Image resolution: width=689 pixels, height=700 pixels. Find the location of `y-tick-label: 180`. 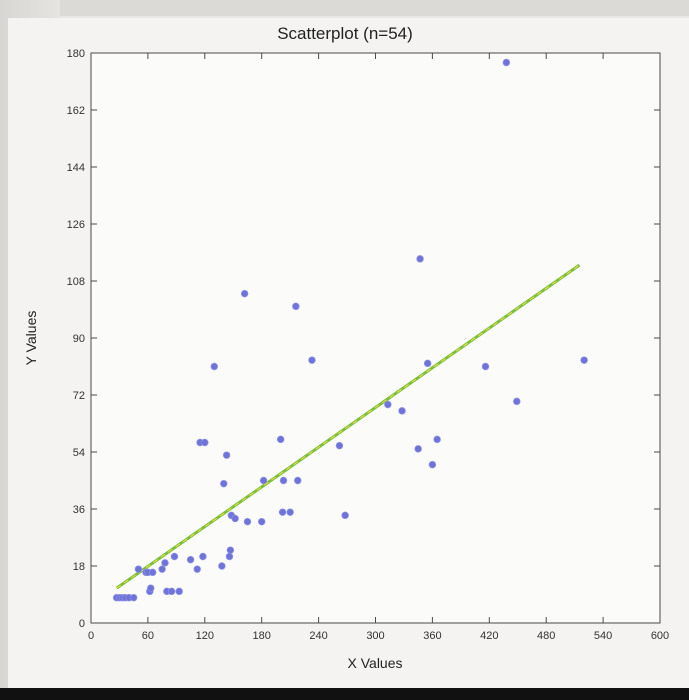

y-tick-label: 180 is located at coordinates (76, 54).